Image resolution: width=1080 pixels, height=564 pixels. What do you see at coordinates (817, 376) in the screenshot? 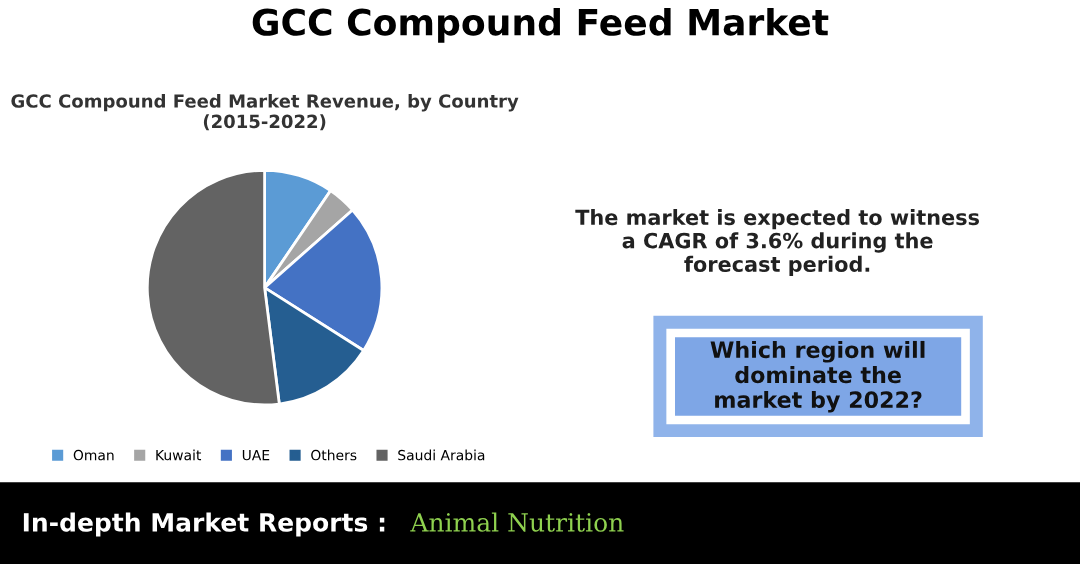
I see `text: Which region will dominate the market by 2022?` at bounding box center [817, 376].